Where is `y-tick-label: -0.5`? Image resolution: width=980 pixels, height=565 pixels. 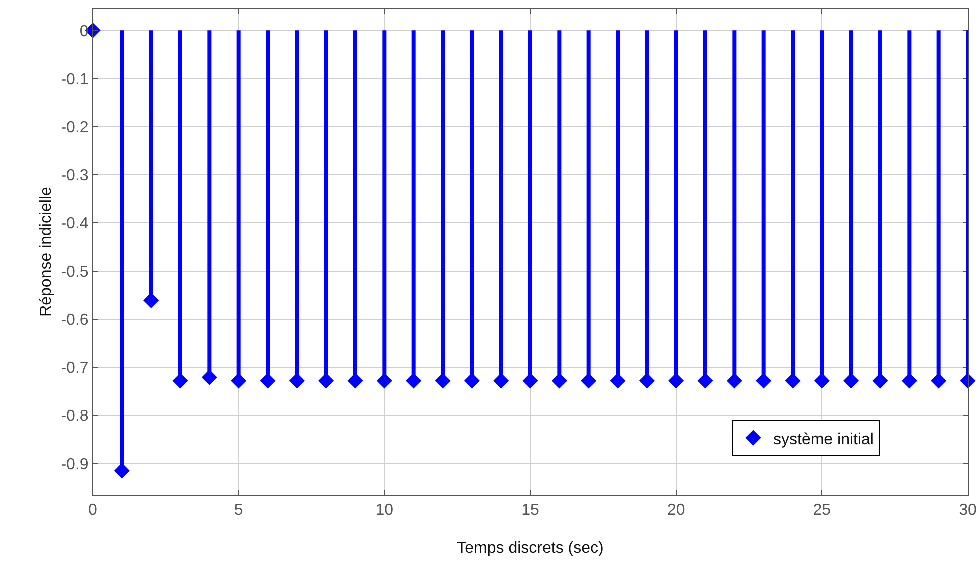 y-tick-label: -0.5 is located at coordinates (75, 272).